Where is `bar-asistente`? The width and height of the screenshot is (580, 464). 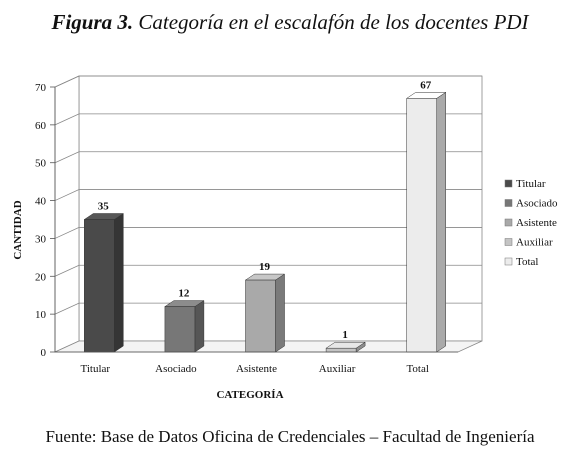
bar-asistente is located at coordinates (265, 313).